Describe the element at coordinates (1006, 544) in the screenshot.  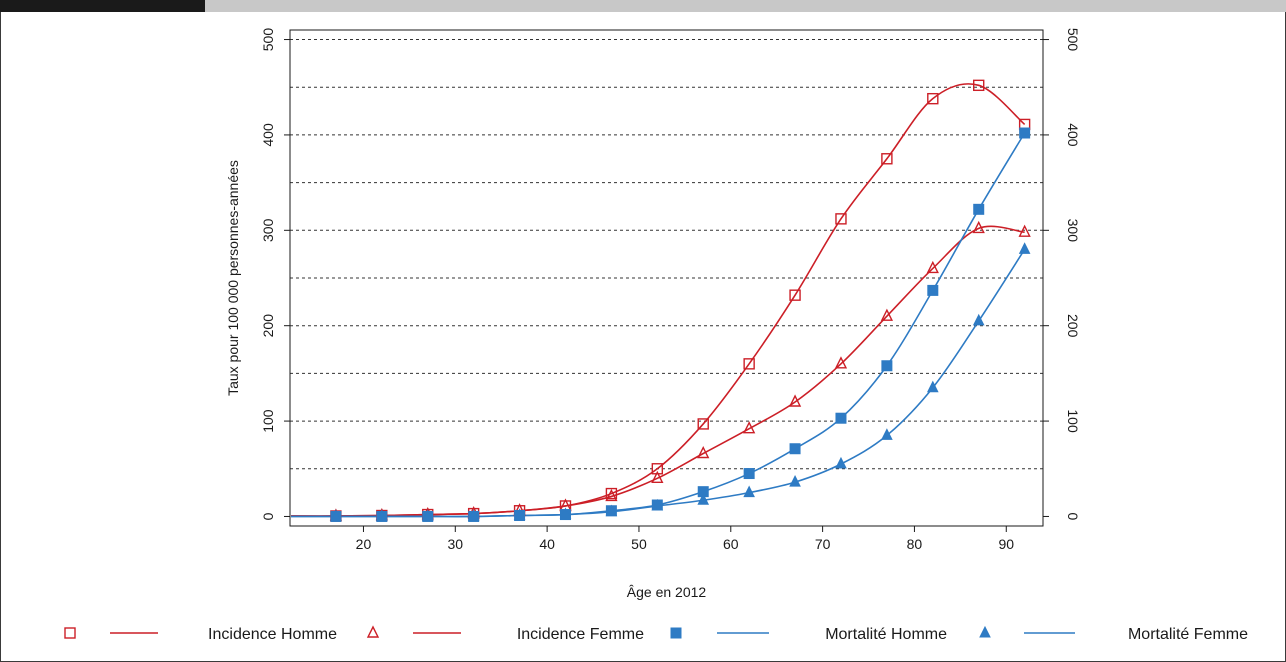
I see `x-tick-label: 90` at that location.